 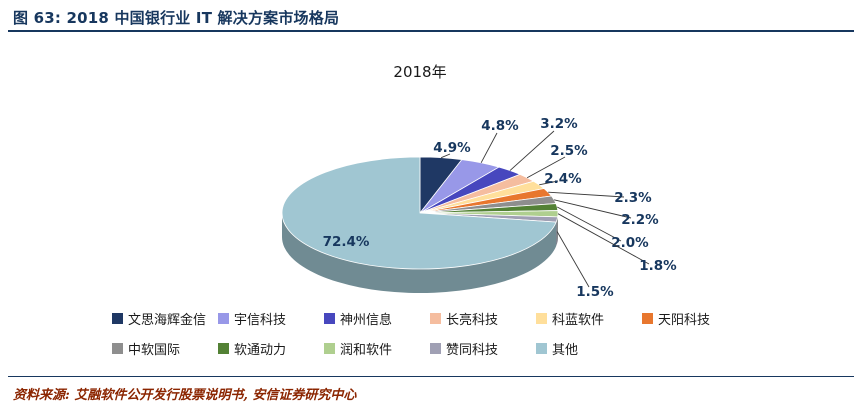 I want to click on pie-value-label: 3.2%, so click(x=559, y=124).